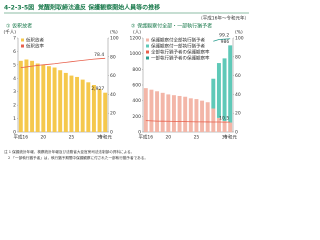  I want to click on panel-title: ① 仮釈放者, so click(19, 26).